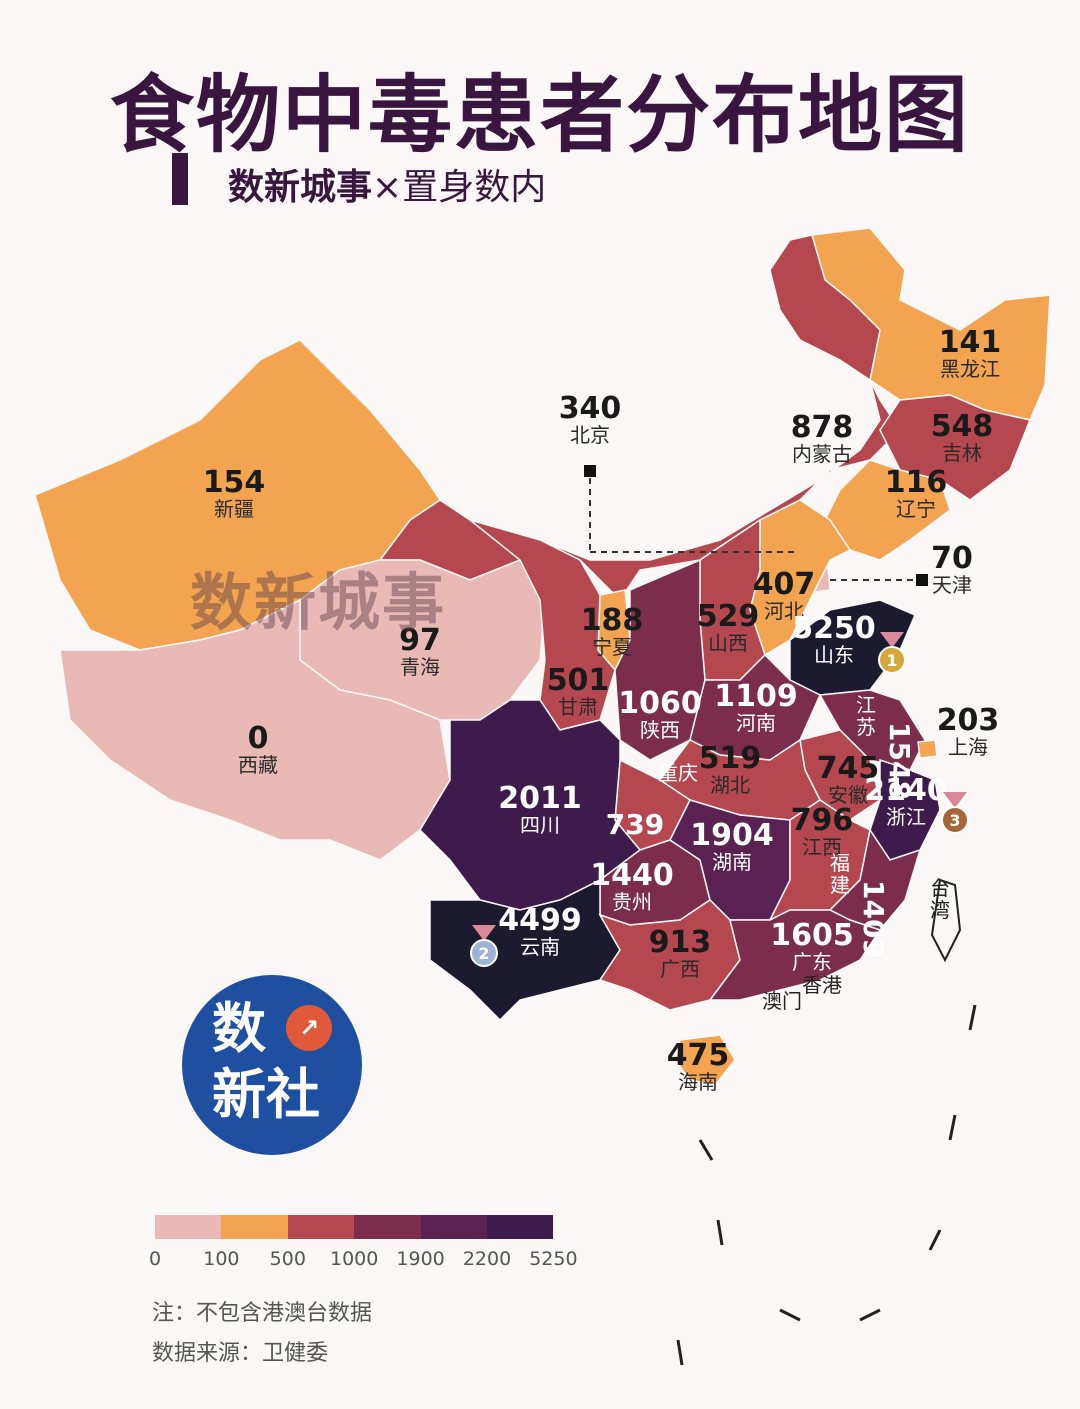 The image size is (1080, 1409). Describe the element at coordinates (962, 453) in the screenshot. I see `province-name: 吉林` at that location.